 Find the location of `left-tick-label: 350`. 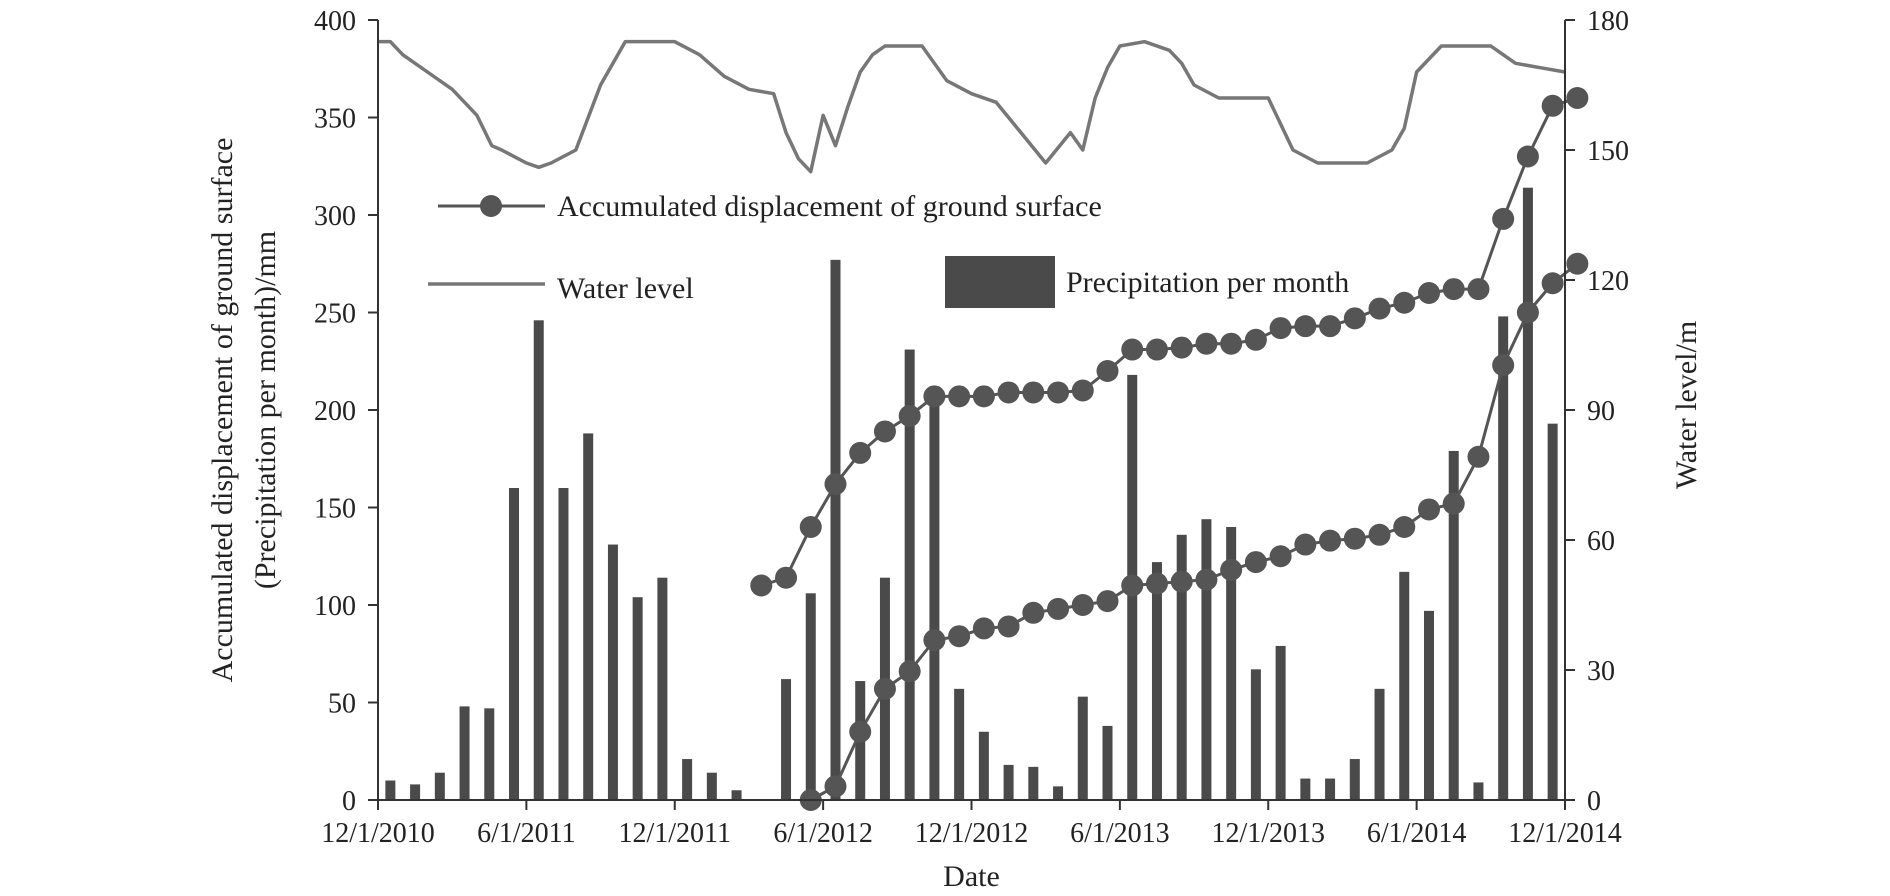

left-tick-label: 350 is located at coordinates (335, 119).